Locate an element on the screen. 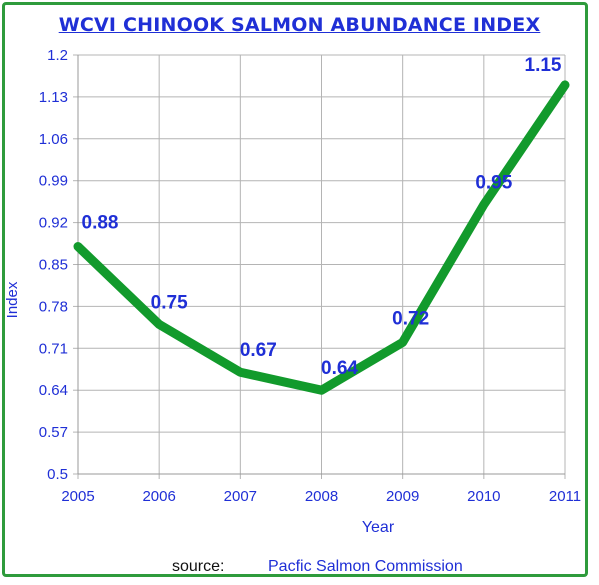  x-axis-title: Year is located at coordinates (378, 527).